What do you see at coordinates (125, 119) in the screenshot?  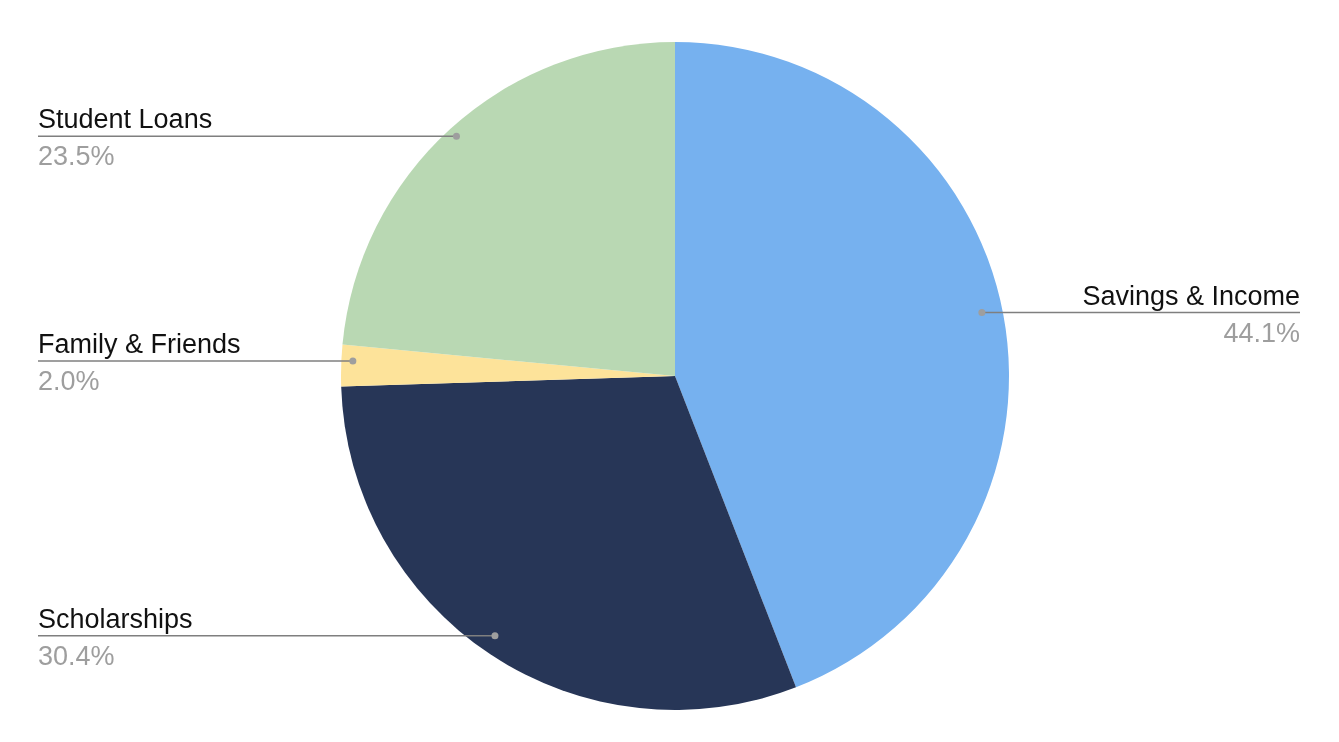 I see `slice-label: Student Loans` at bounding box center [125, 119].